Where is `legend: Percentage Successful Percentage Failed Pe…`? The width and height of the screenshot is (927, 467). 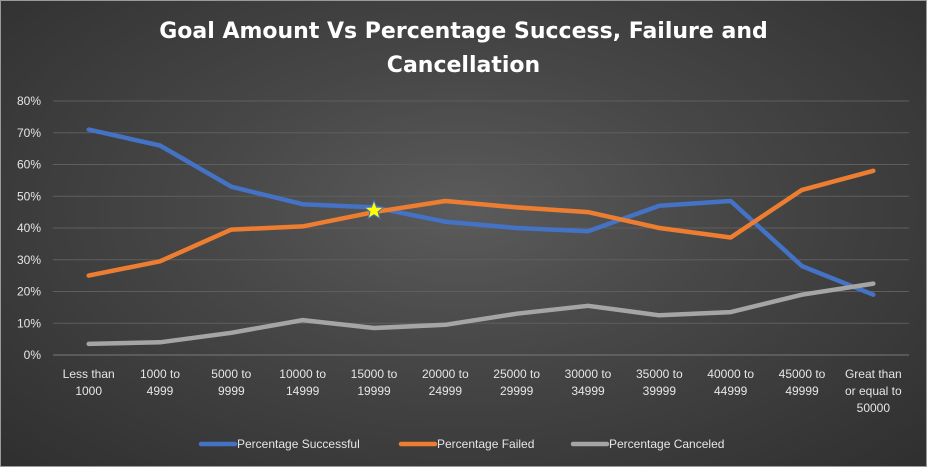 legend: Percentage Successful Percentage Failed Pe… is located at coordinates (461, 444).